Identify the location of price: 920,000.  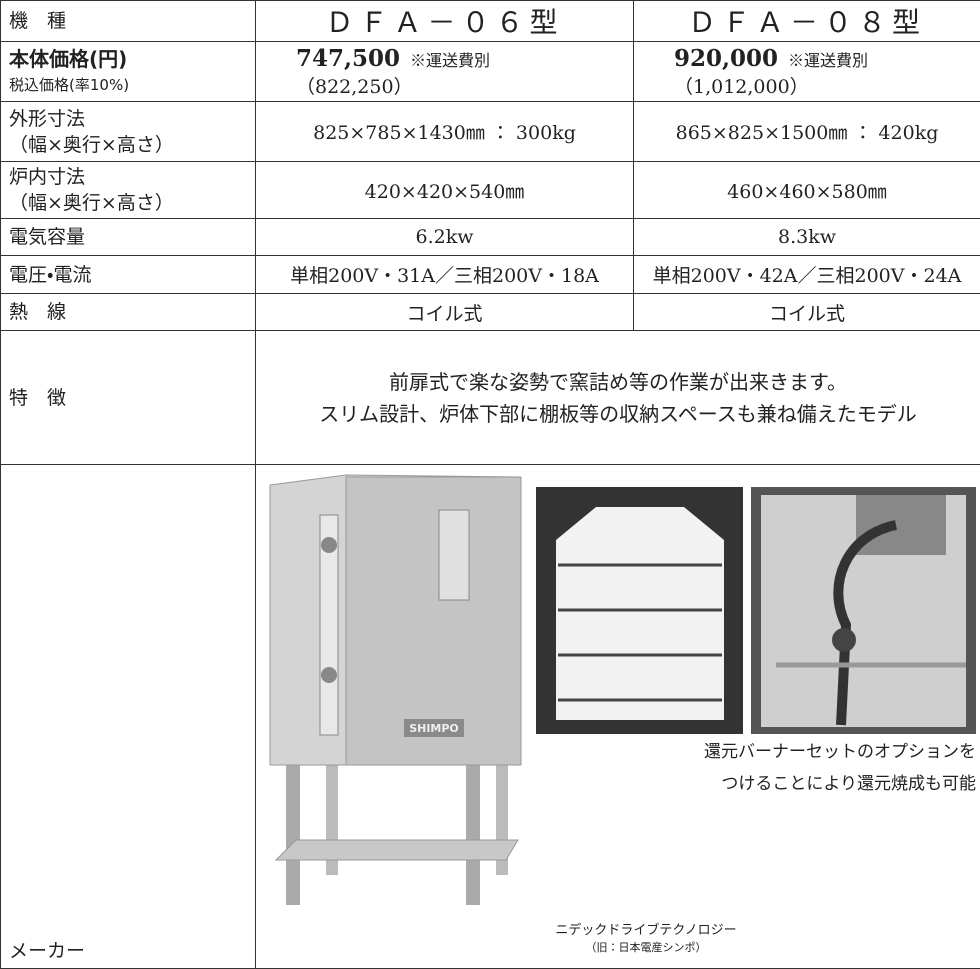
(726, 58).